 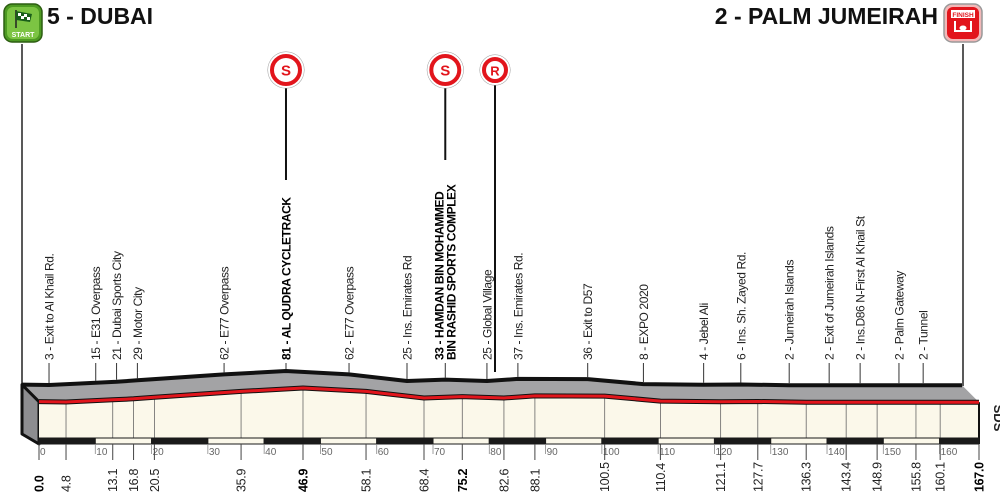 I want to click on km-tick-label: 160, so click(x=949, y=452).